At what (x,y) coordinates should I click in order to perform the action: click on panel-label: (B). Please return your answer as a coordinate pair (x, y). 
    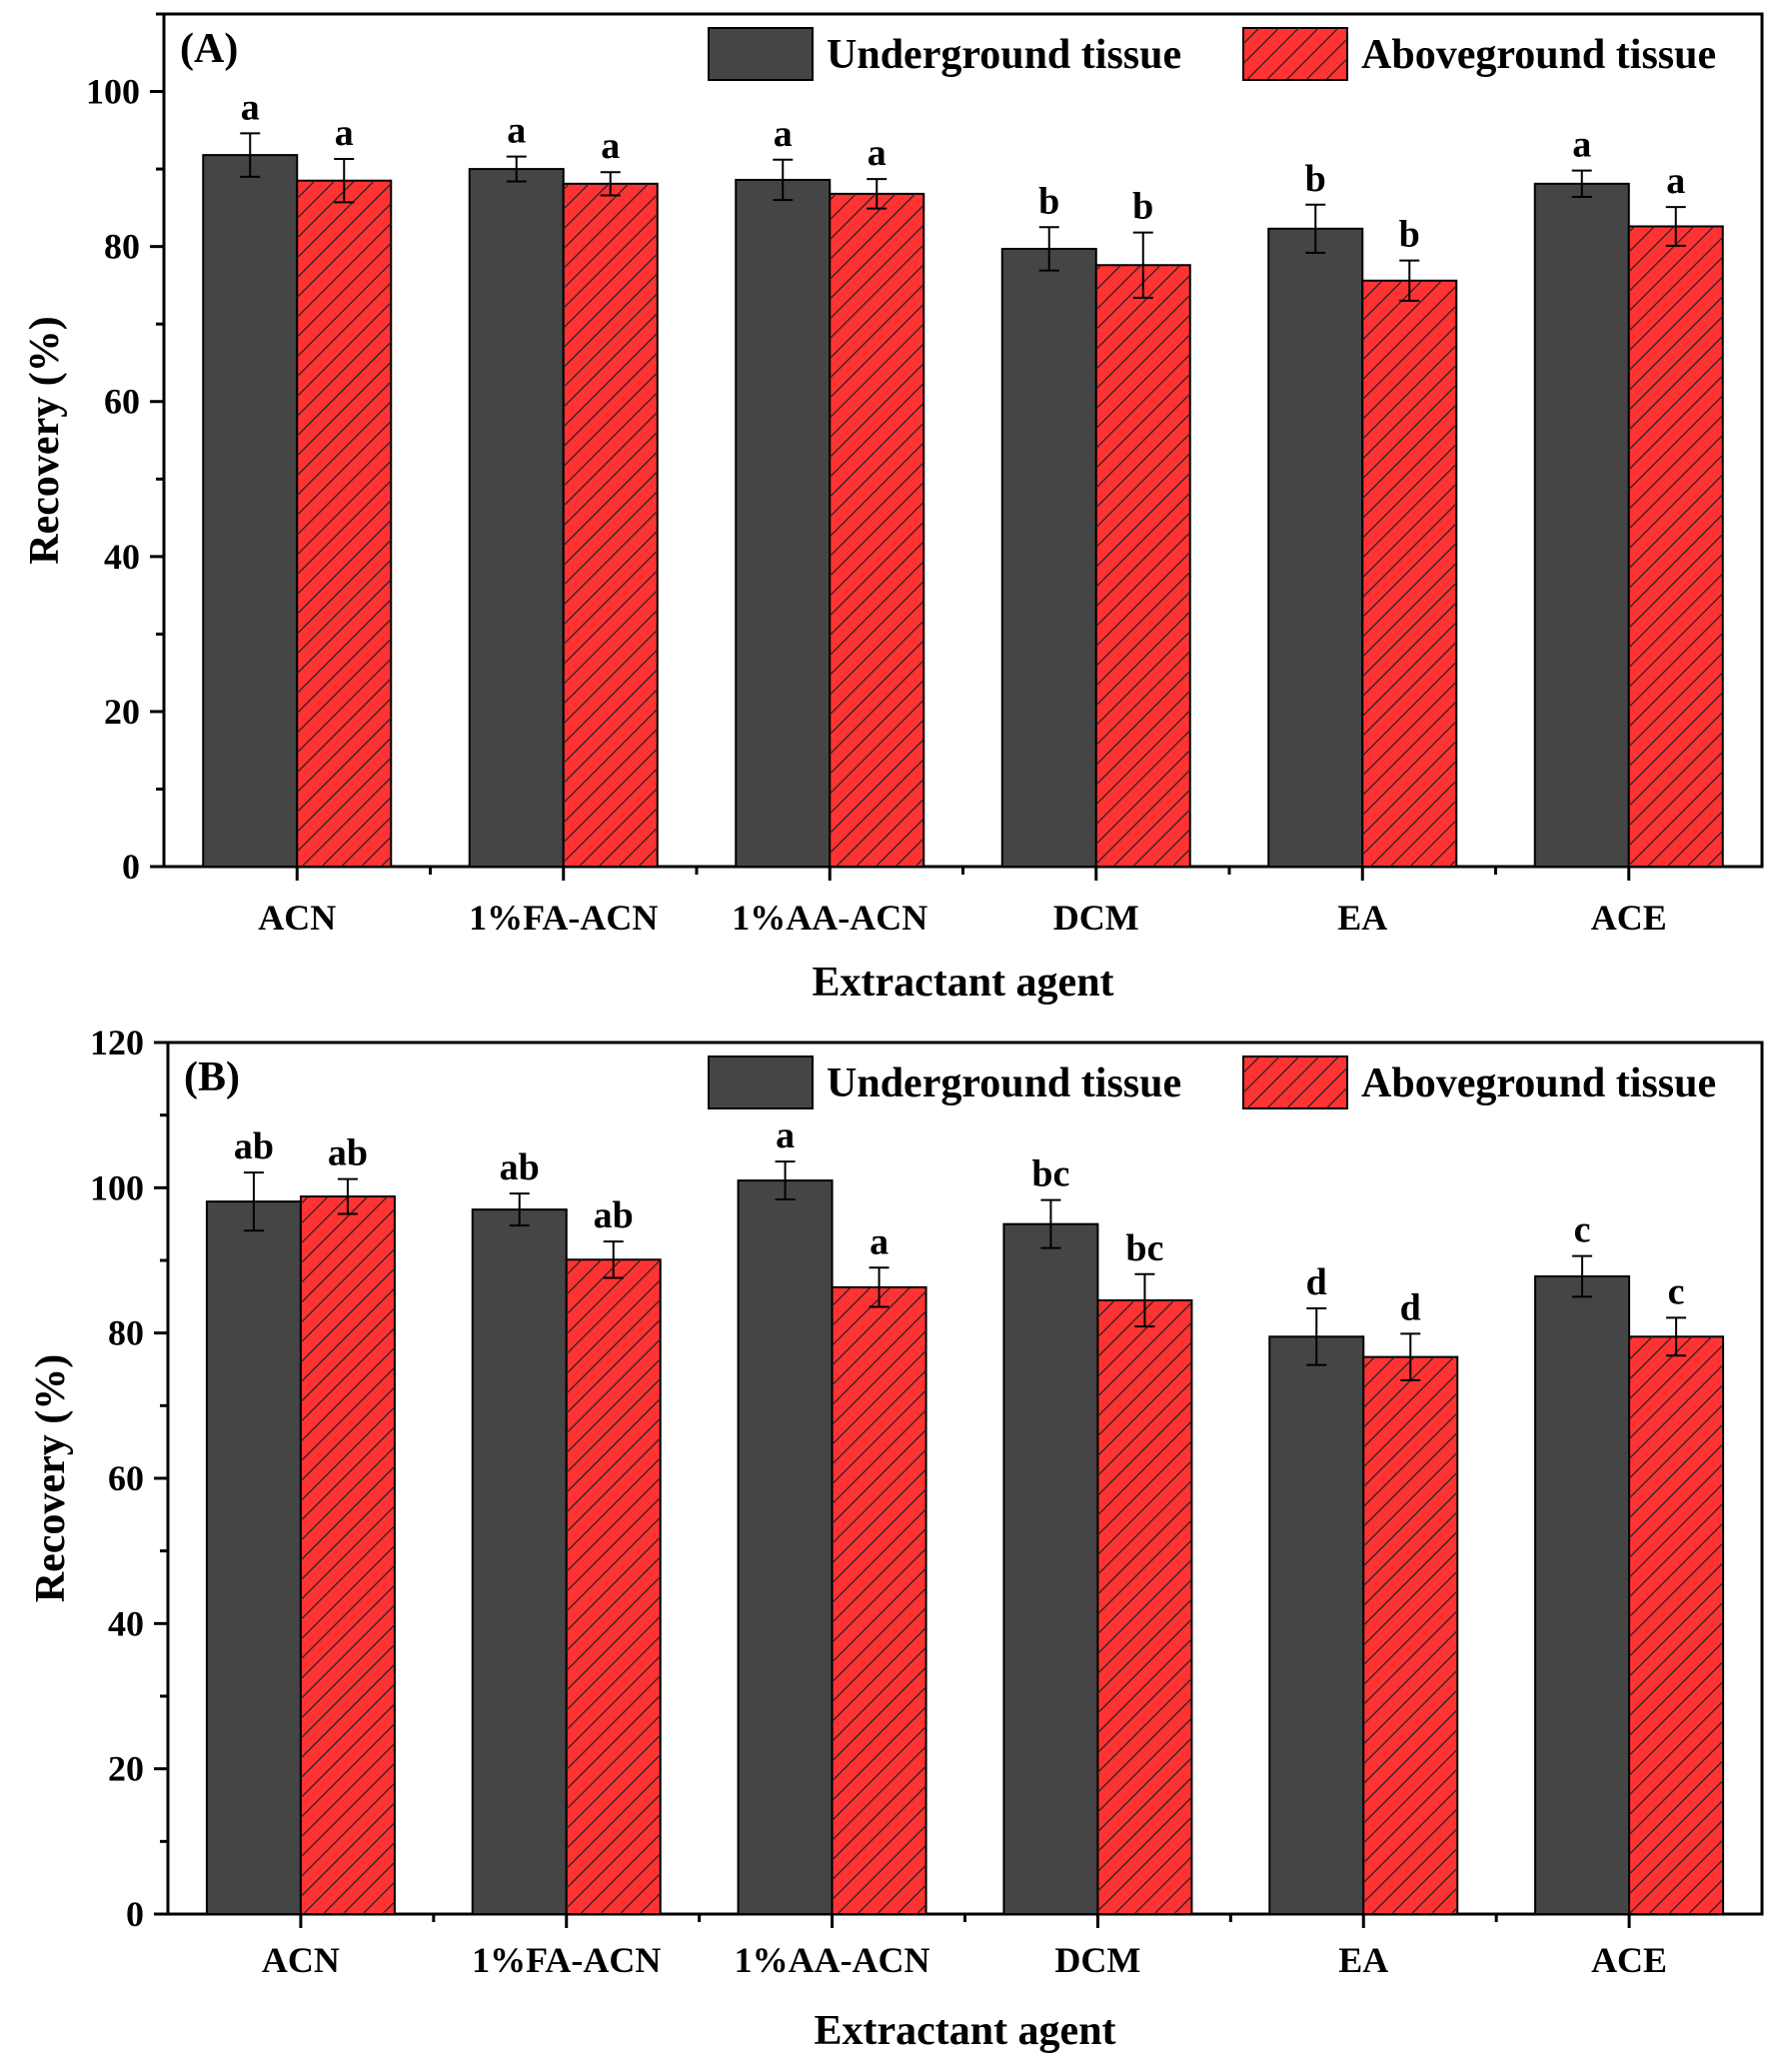
    Looking at the image, I should click on (212, 1077).